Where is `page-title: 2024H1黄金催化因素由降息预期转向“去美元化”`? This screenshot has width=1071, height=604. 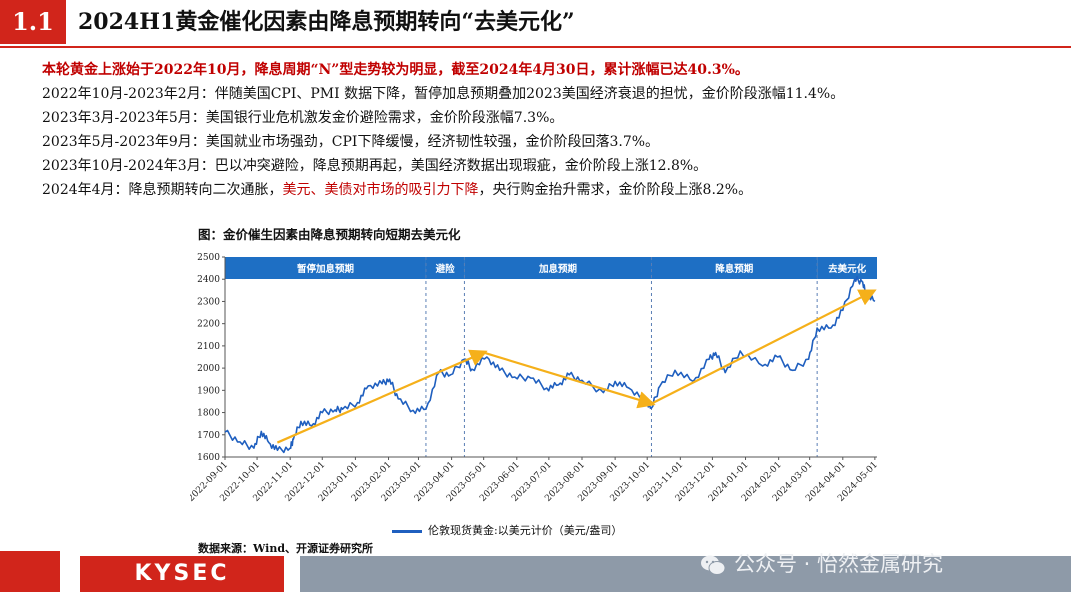 page-title: 2024H1黄金催化因素由降息预期转向“去美元化” is located at coordinates (326, 22).